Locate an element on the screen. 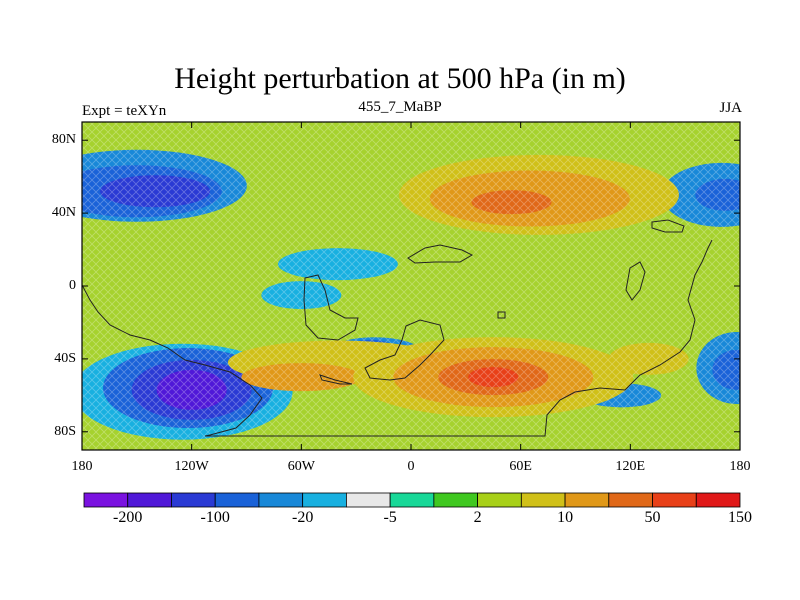 This screenshot has height=600, width=800. season-label: JJA is located at coordinates (730, 108).